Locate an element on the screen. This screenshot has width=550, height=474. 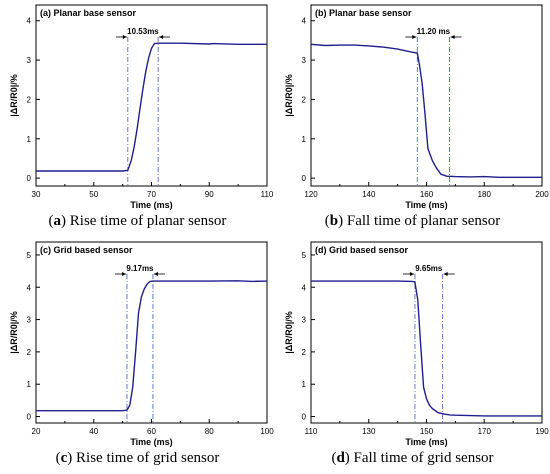
caption-b: (b) Fall time of planar sensor is located at coordinates (412, 221).